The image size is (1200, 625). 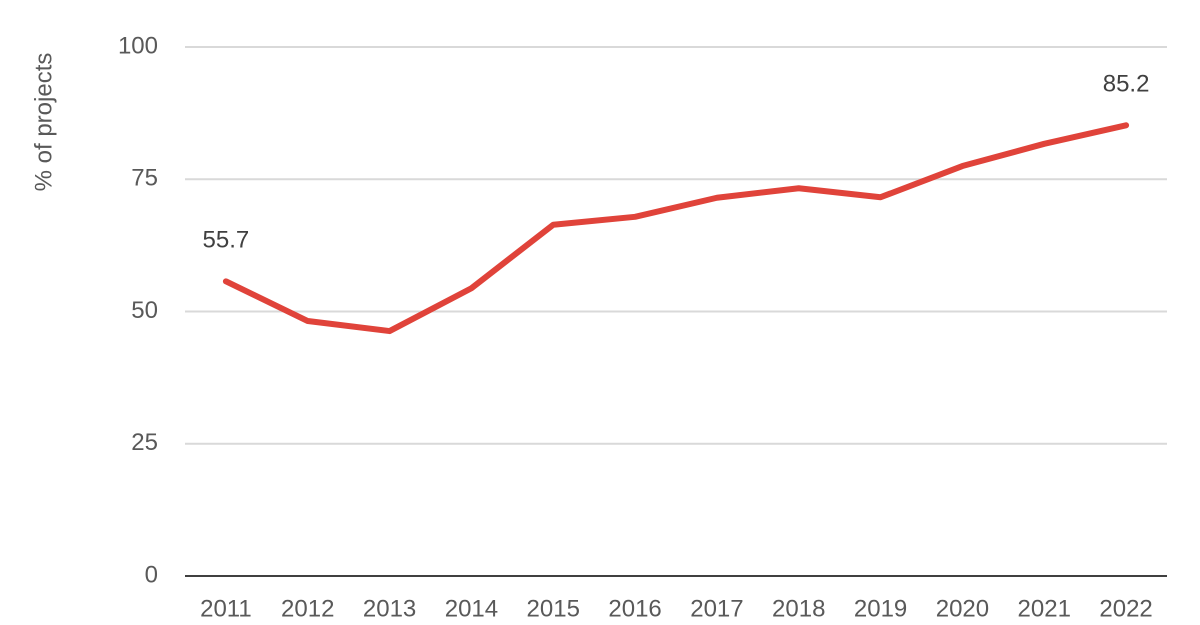 I want to click on data-label: 85.2, so click(x=1126, y=84).